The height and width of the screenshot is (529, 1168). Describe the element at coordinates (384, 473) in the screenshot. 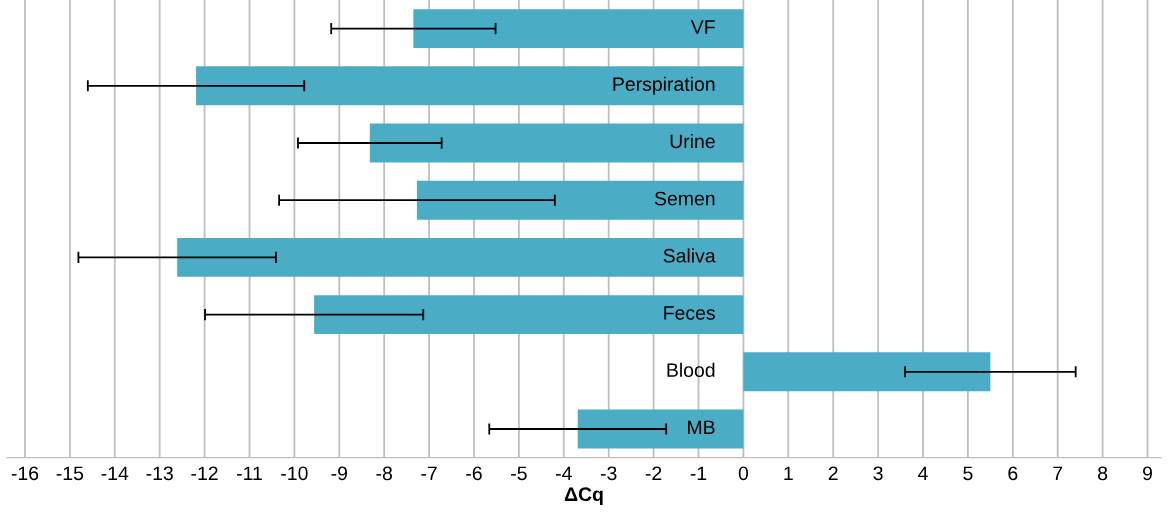

I see `x-tick-label: -8` at that location.